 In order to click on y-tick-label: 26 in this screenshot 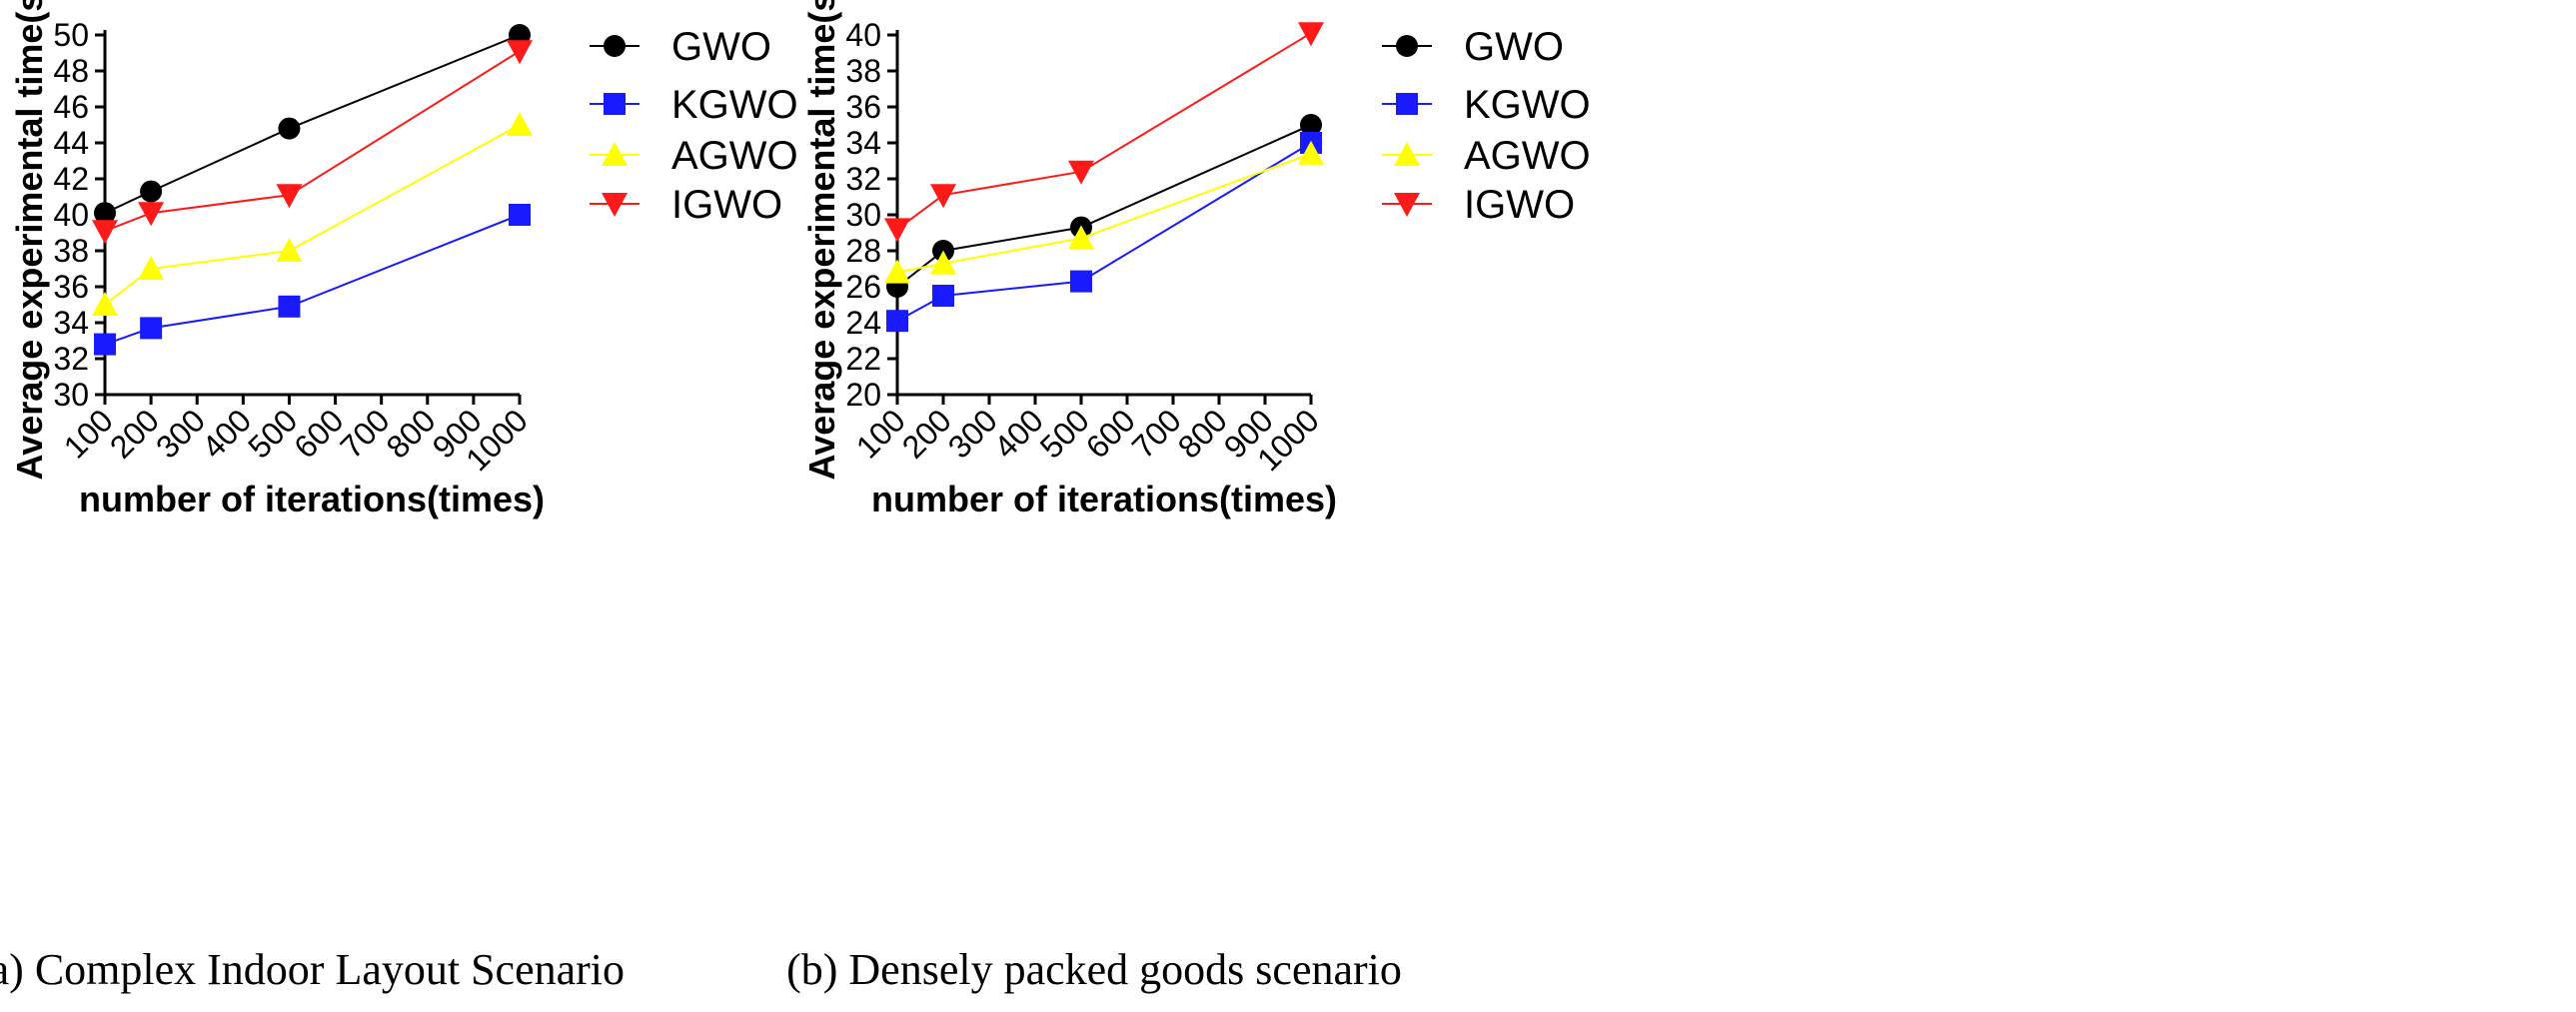, I will do `click(863, 287)`.